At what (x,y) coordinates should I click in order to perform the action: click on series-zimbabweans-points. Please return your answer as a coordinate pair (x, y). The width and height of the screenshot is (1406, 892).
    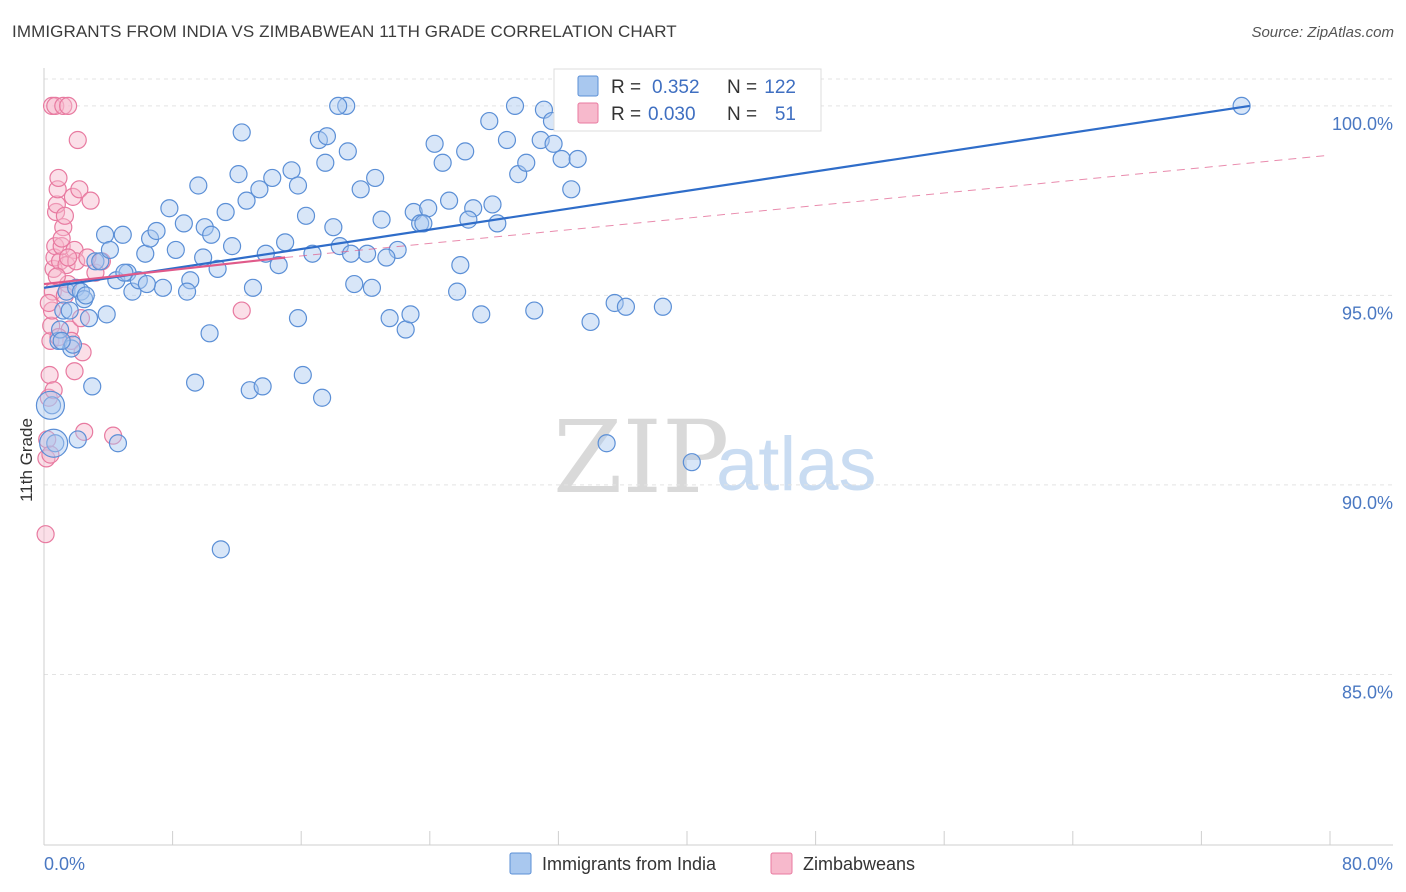
    Looking at the image, I should click on (143, 320).